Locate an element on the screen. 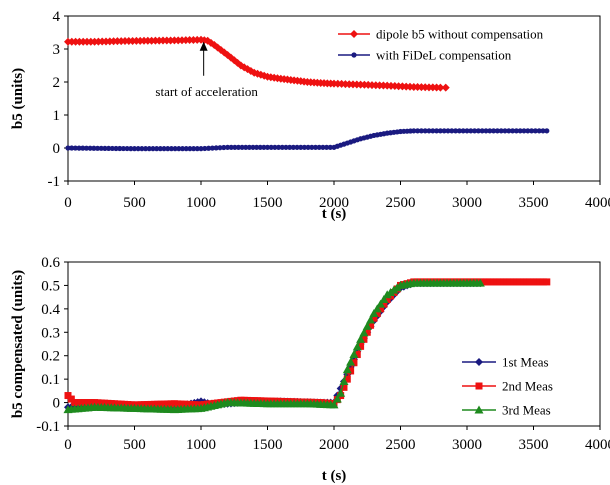 This screenshot has height=485, width=610. y-tick-label: 0 is located at coordinates (57, 404).